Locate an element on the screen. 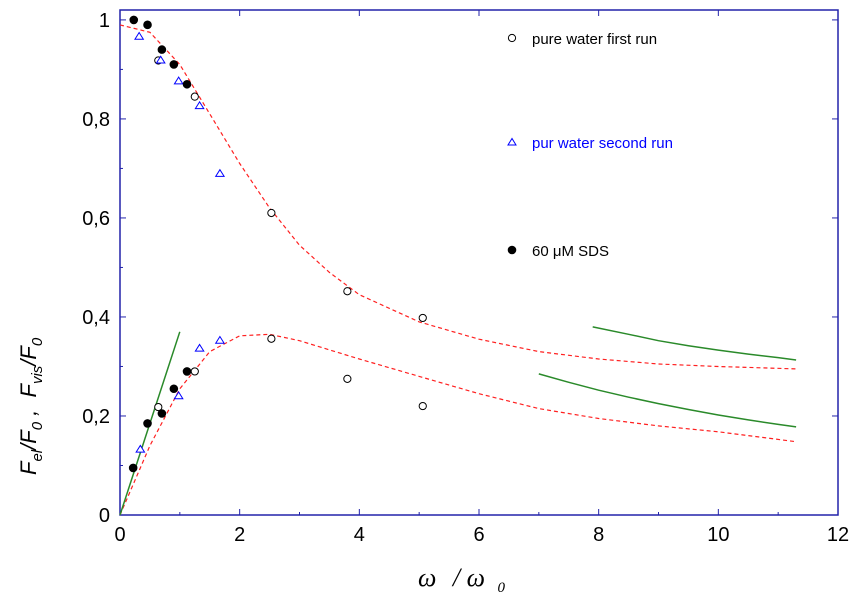  legend-marker-filled-circle is located at coordinates (512, 250).